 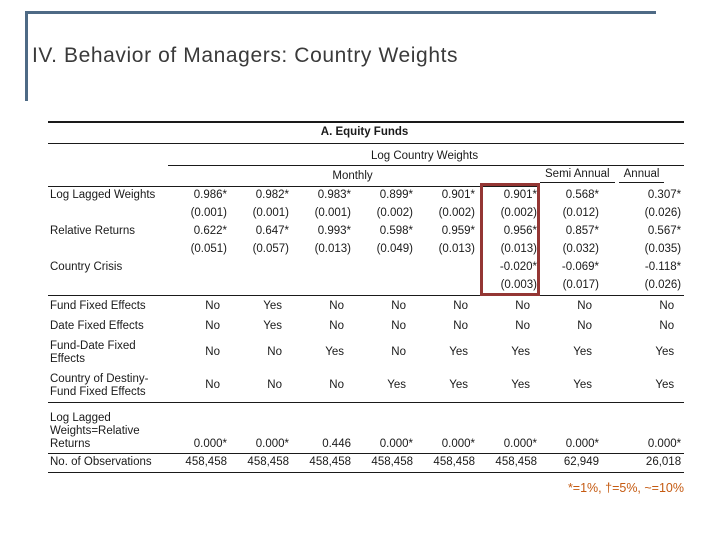 I want to click on value-cell: 26,018, so click(x=643, y=462).